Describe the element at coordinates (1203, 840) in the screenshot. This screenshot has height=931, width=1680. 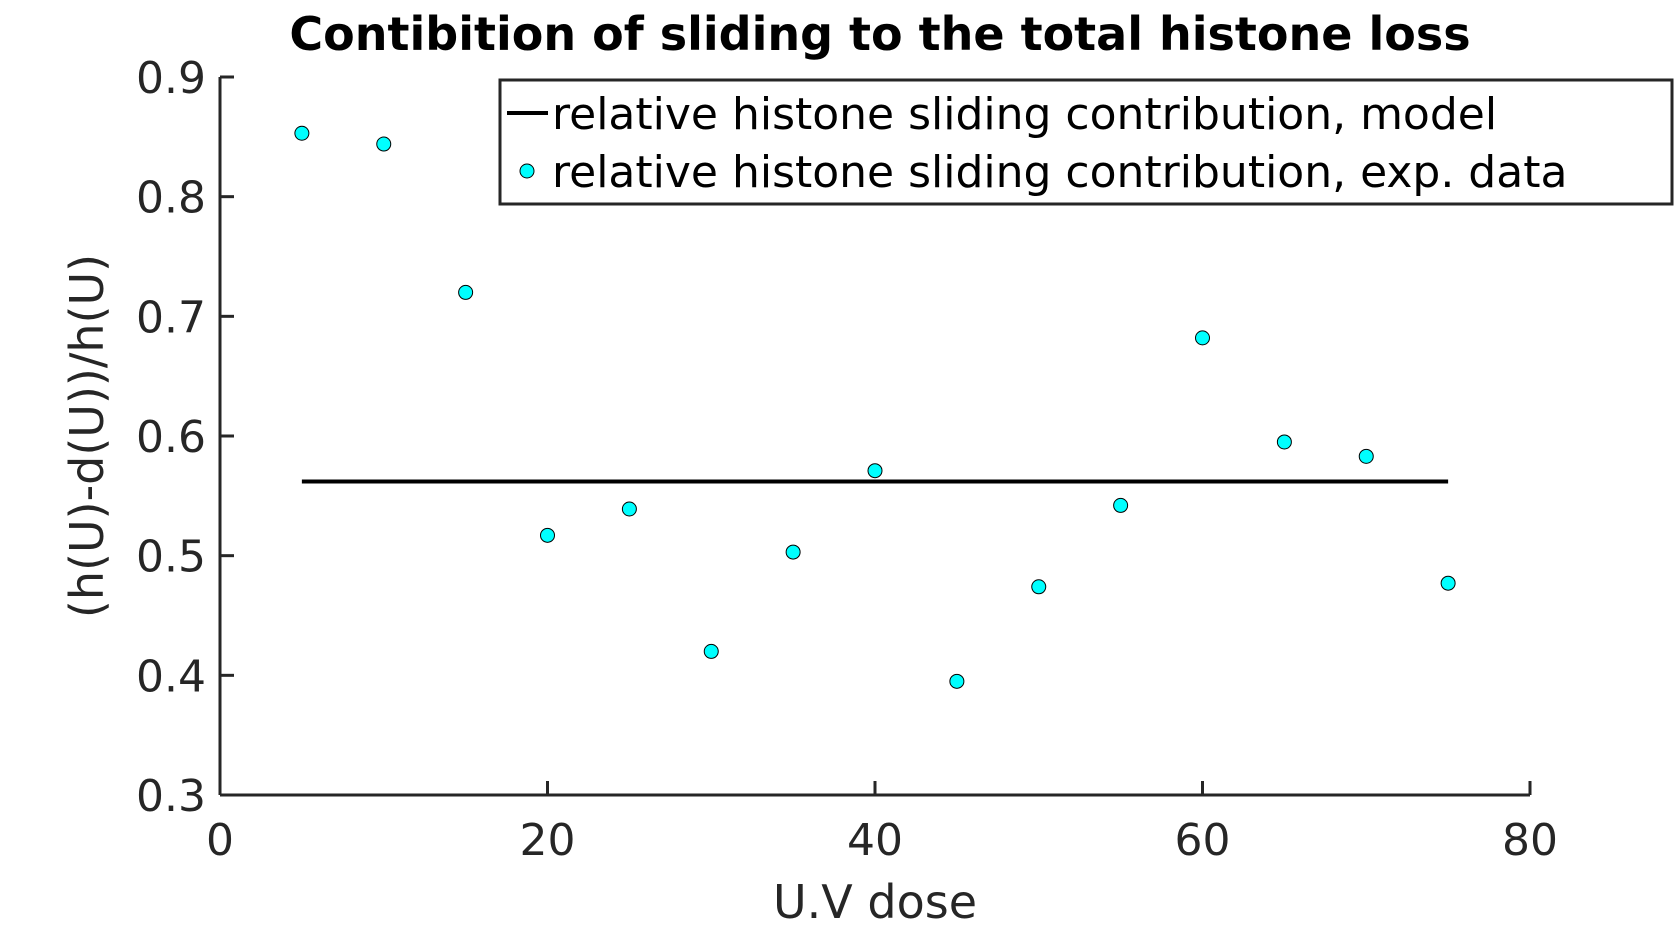
I see `x-tick-label: 60` at that location.